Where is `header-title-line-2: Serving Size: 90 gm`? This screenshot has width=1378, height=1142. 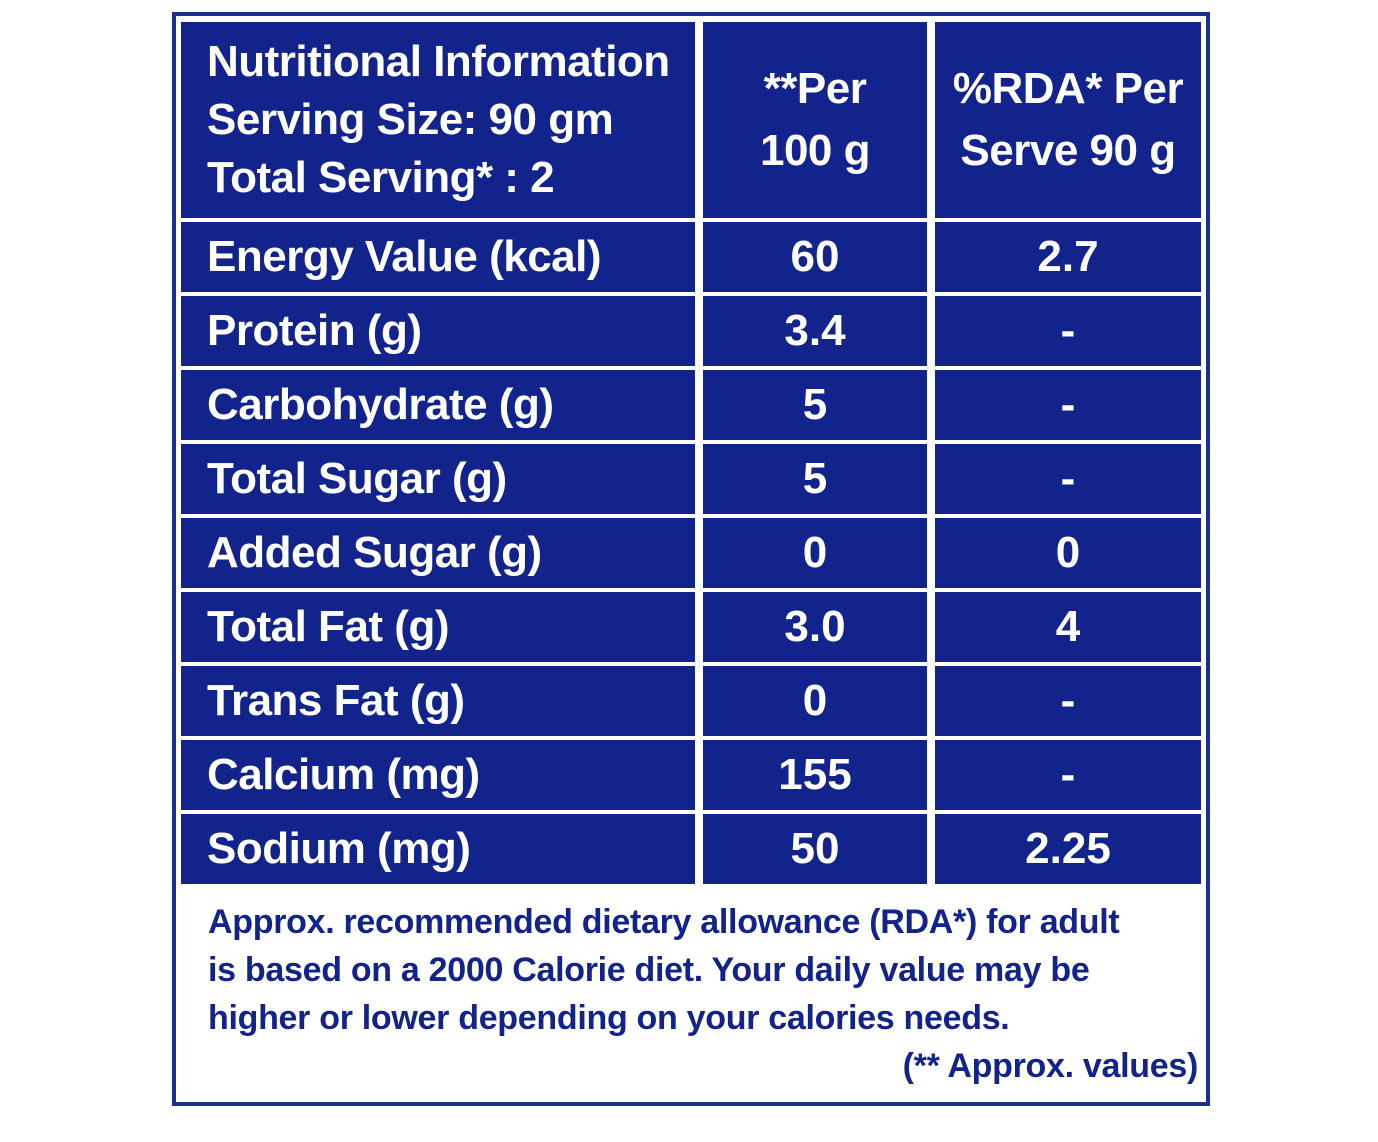
header-title-line-2: Serving Size: 90 gm is located at coordinates (410, 119).